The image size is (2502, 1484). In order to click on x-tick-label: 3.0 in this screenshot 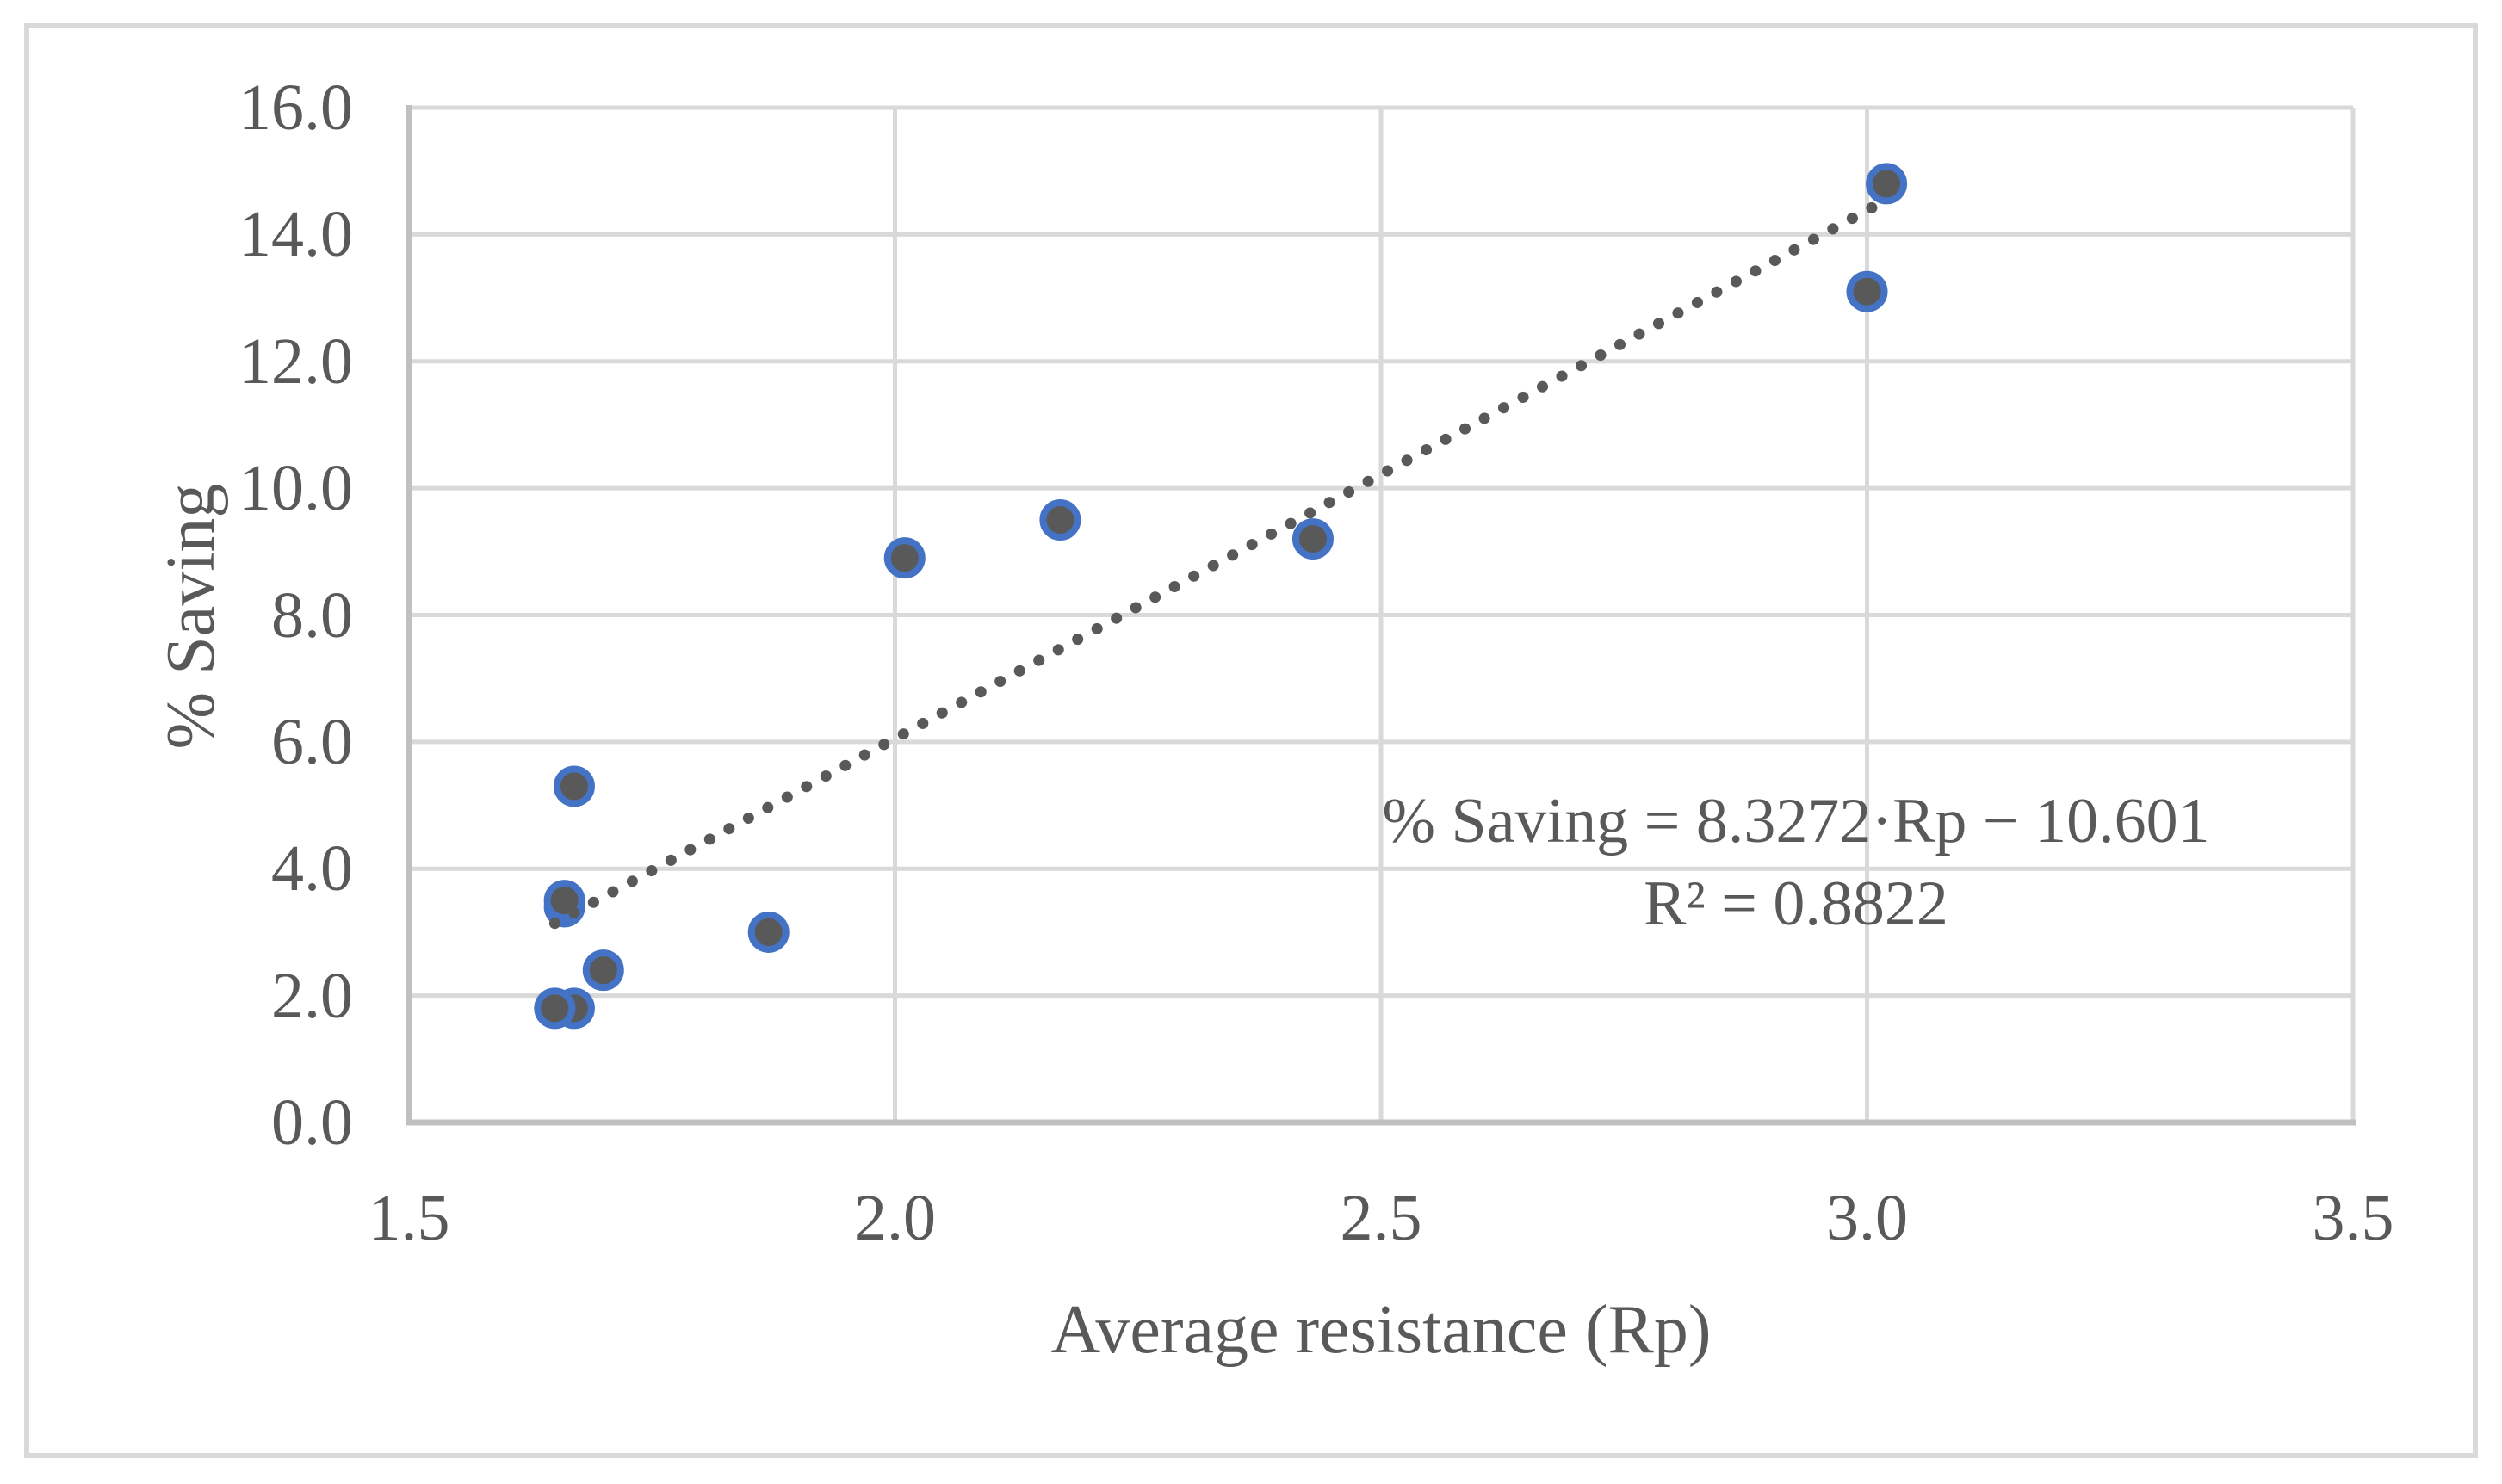, I will do `click(1867, 1218)`.